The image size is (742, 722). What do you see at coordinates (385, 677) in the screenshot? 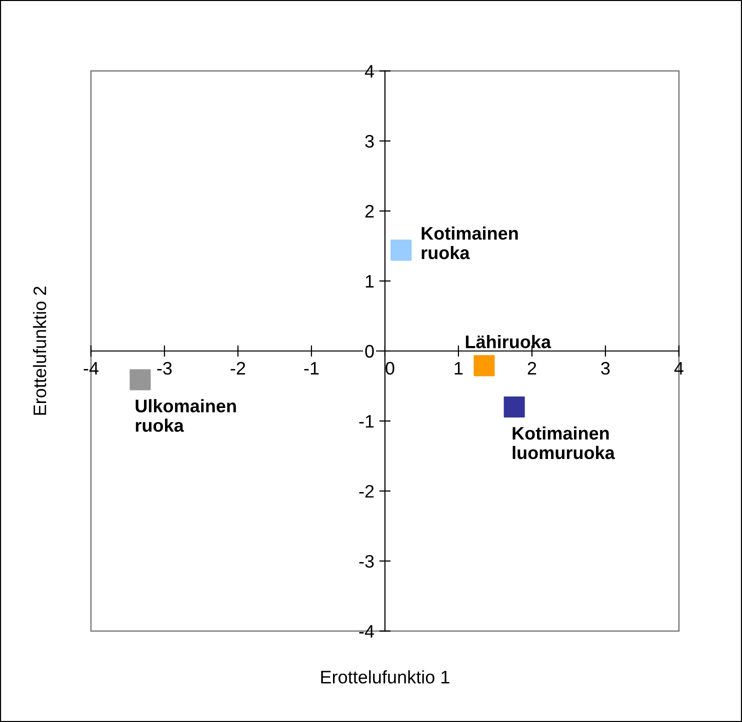
I see `x-axis-title: Erottelufunktio 1` at bounding box center [385, 677].